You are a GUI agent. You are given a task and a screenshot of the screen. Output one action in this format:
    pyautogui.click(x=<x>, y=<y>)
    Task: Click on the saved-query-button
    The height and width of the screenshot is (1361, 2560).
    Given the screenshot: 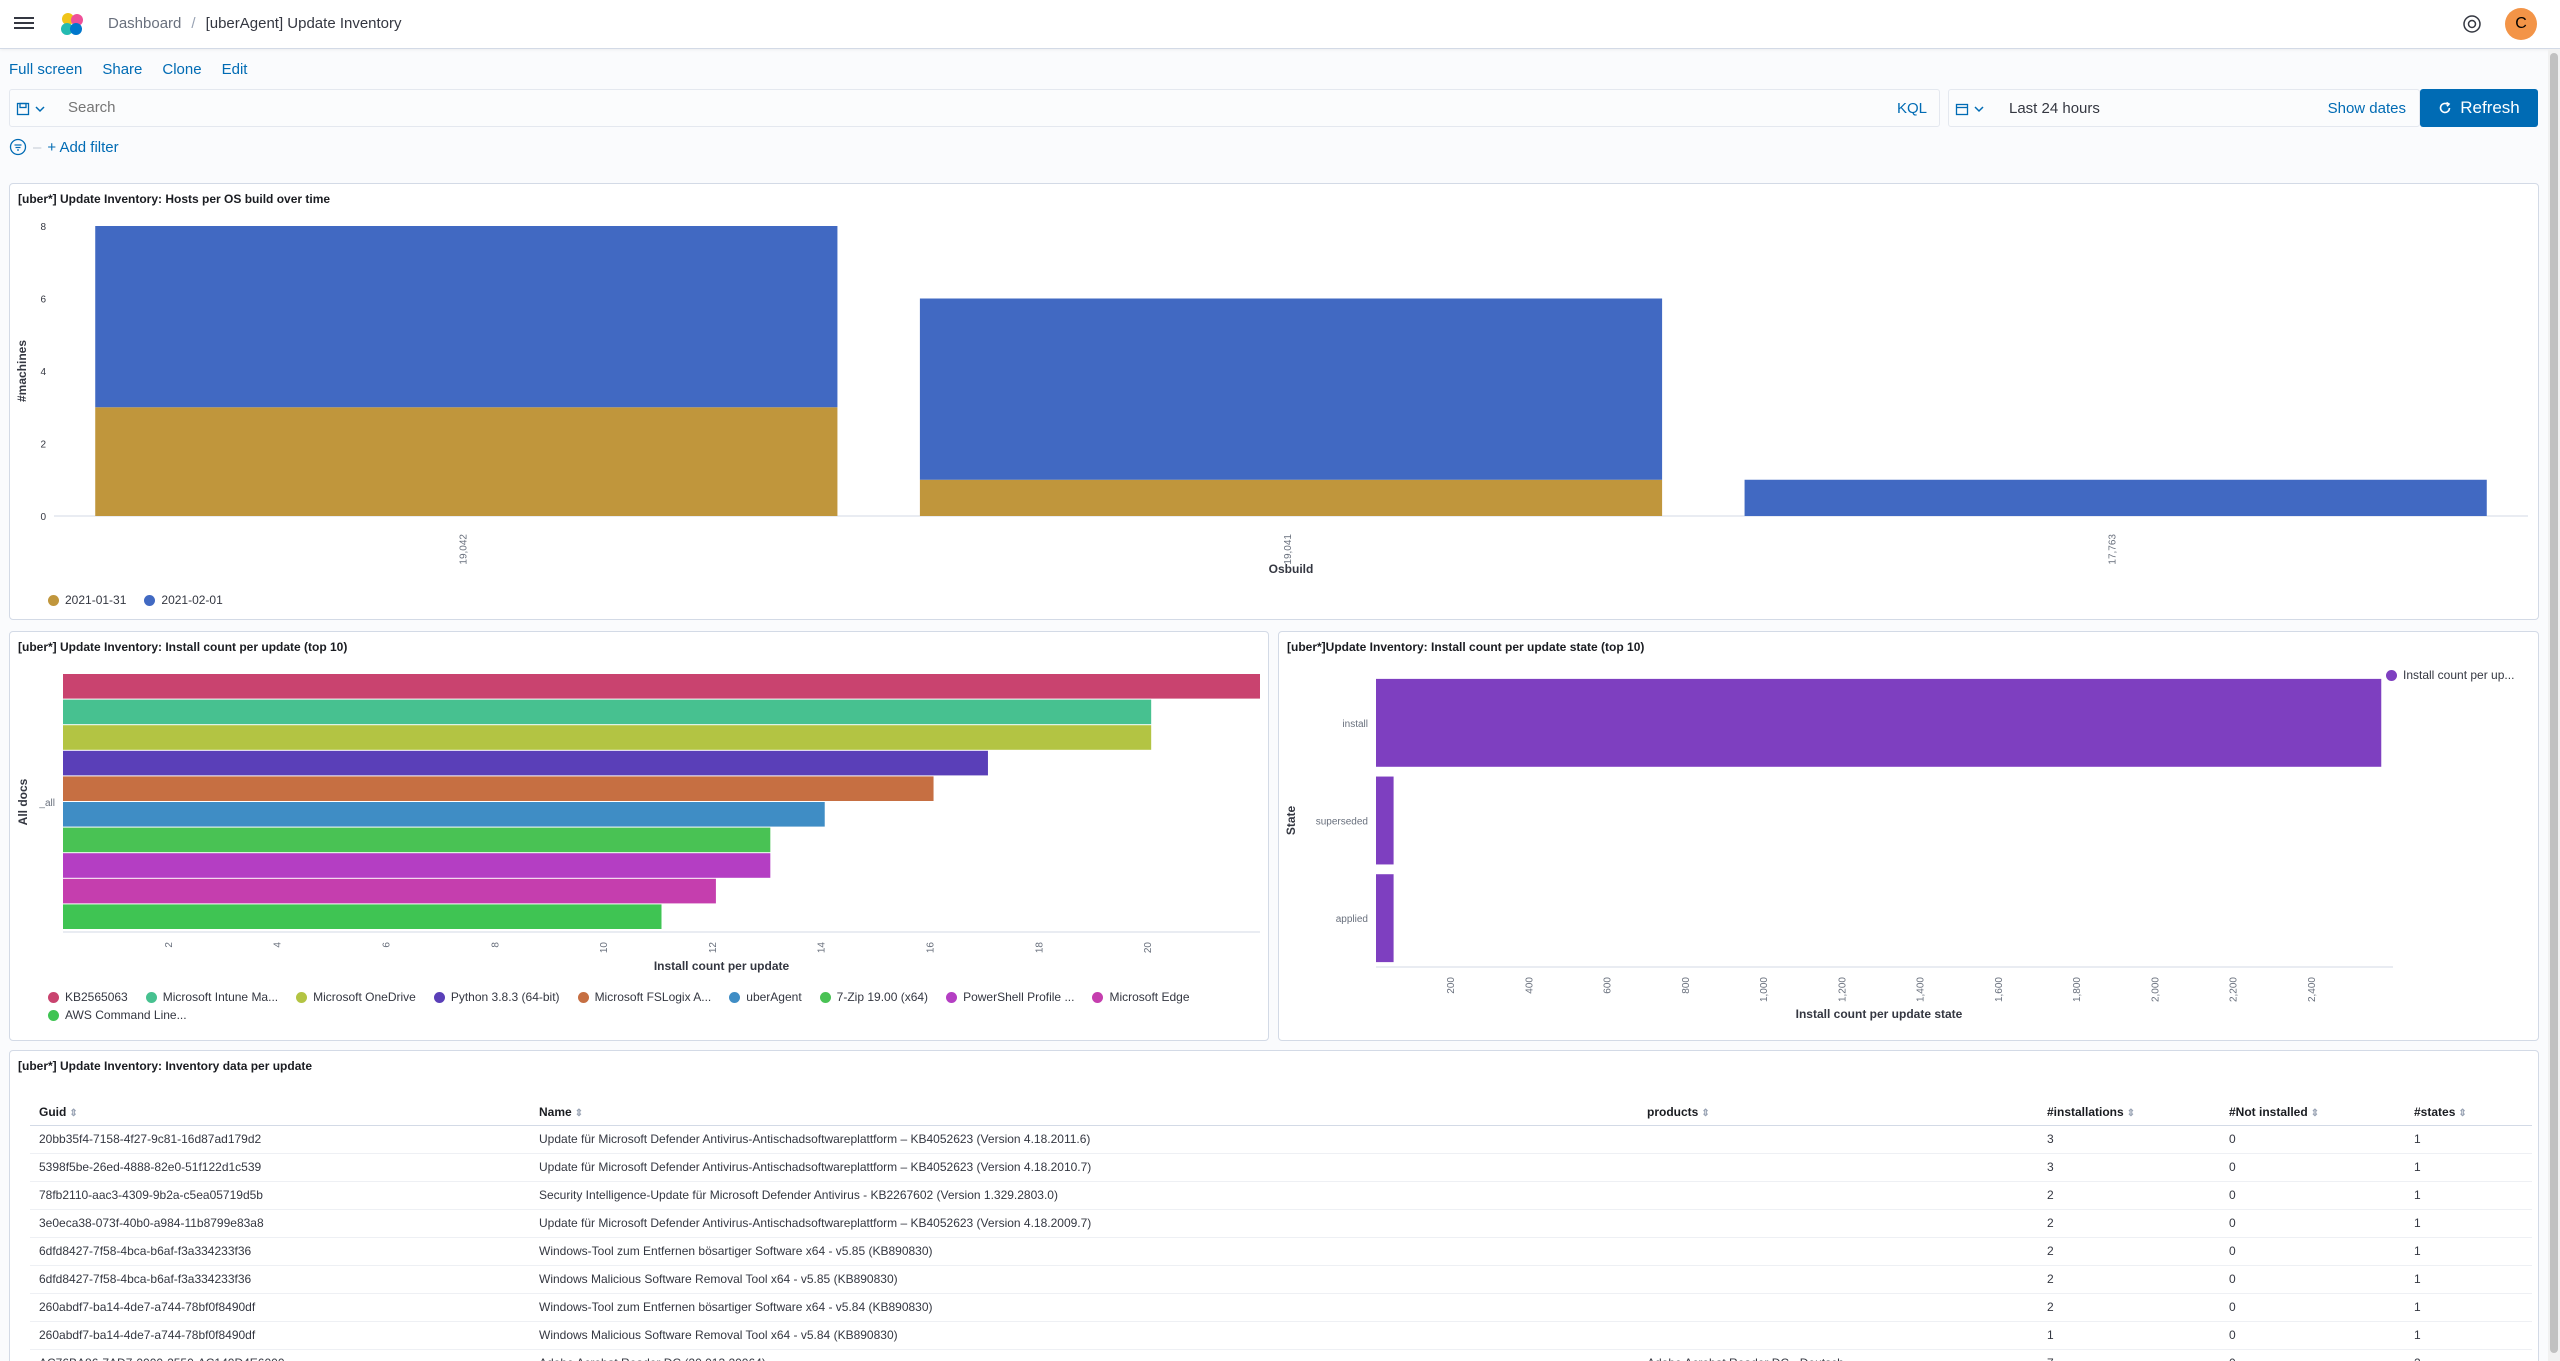 What is the action you would take?
    pyautogui.click(x=36, y=109)
    